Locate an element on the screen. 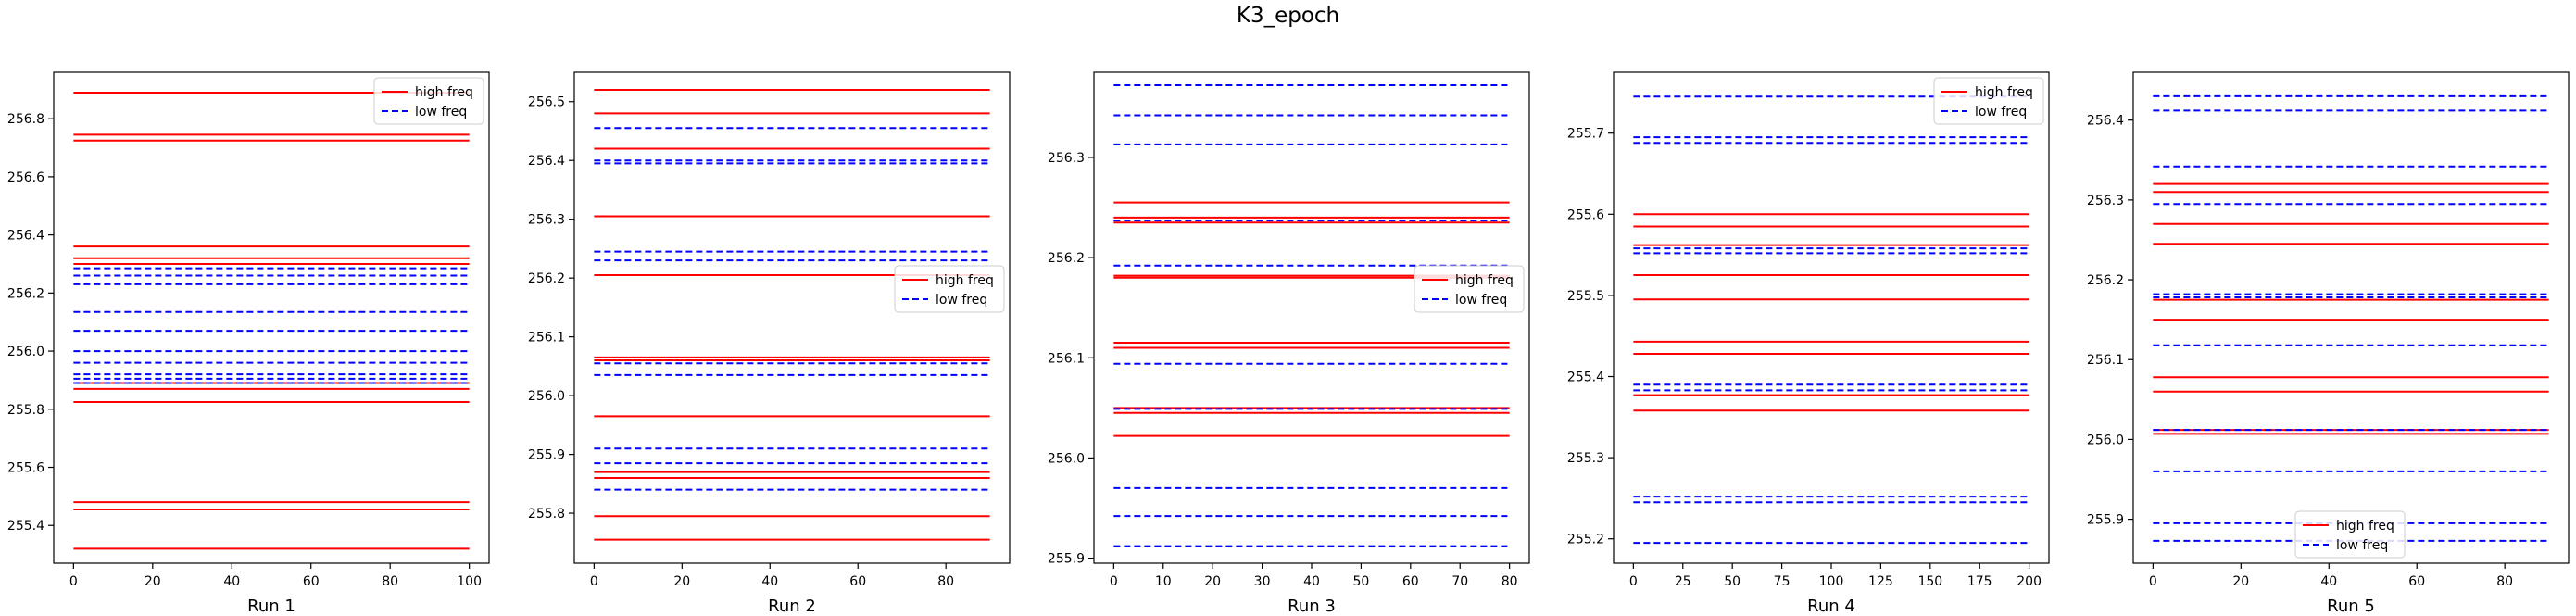 Image resolution: width=2576 pixels, height=616 pixels. x-axis-label: Run 4 is located at coordinates (1831, 606).